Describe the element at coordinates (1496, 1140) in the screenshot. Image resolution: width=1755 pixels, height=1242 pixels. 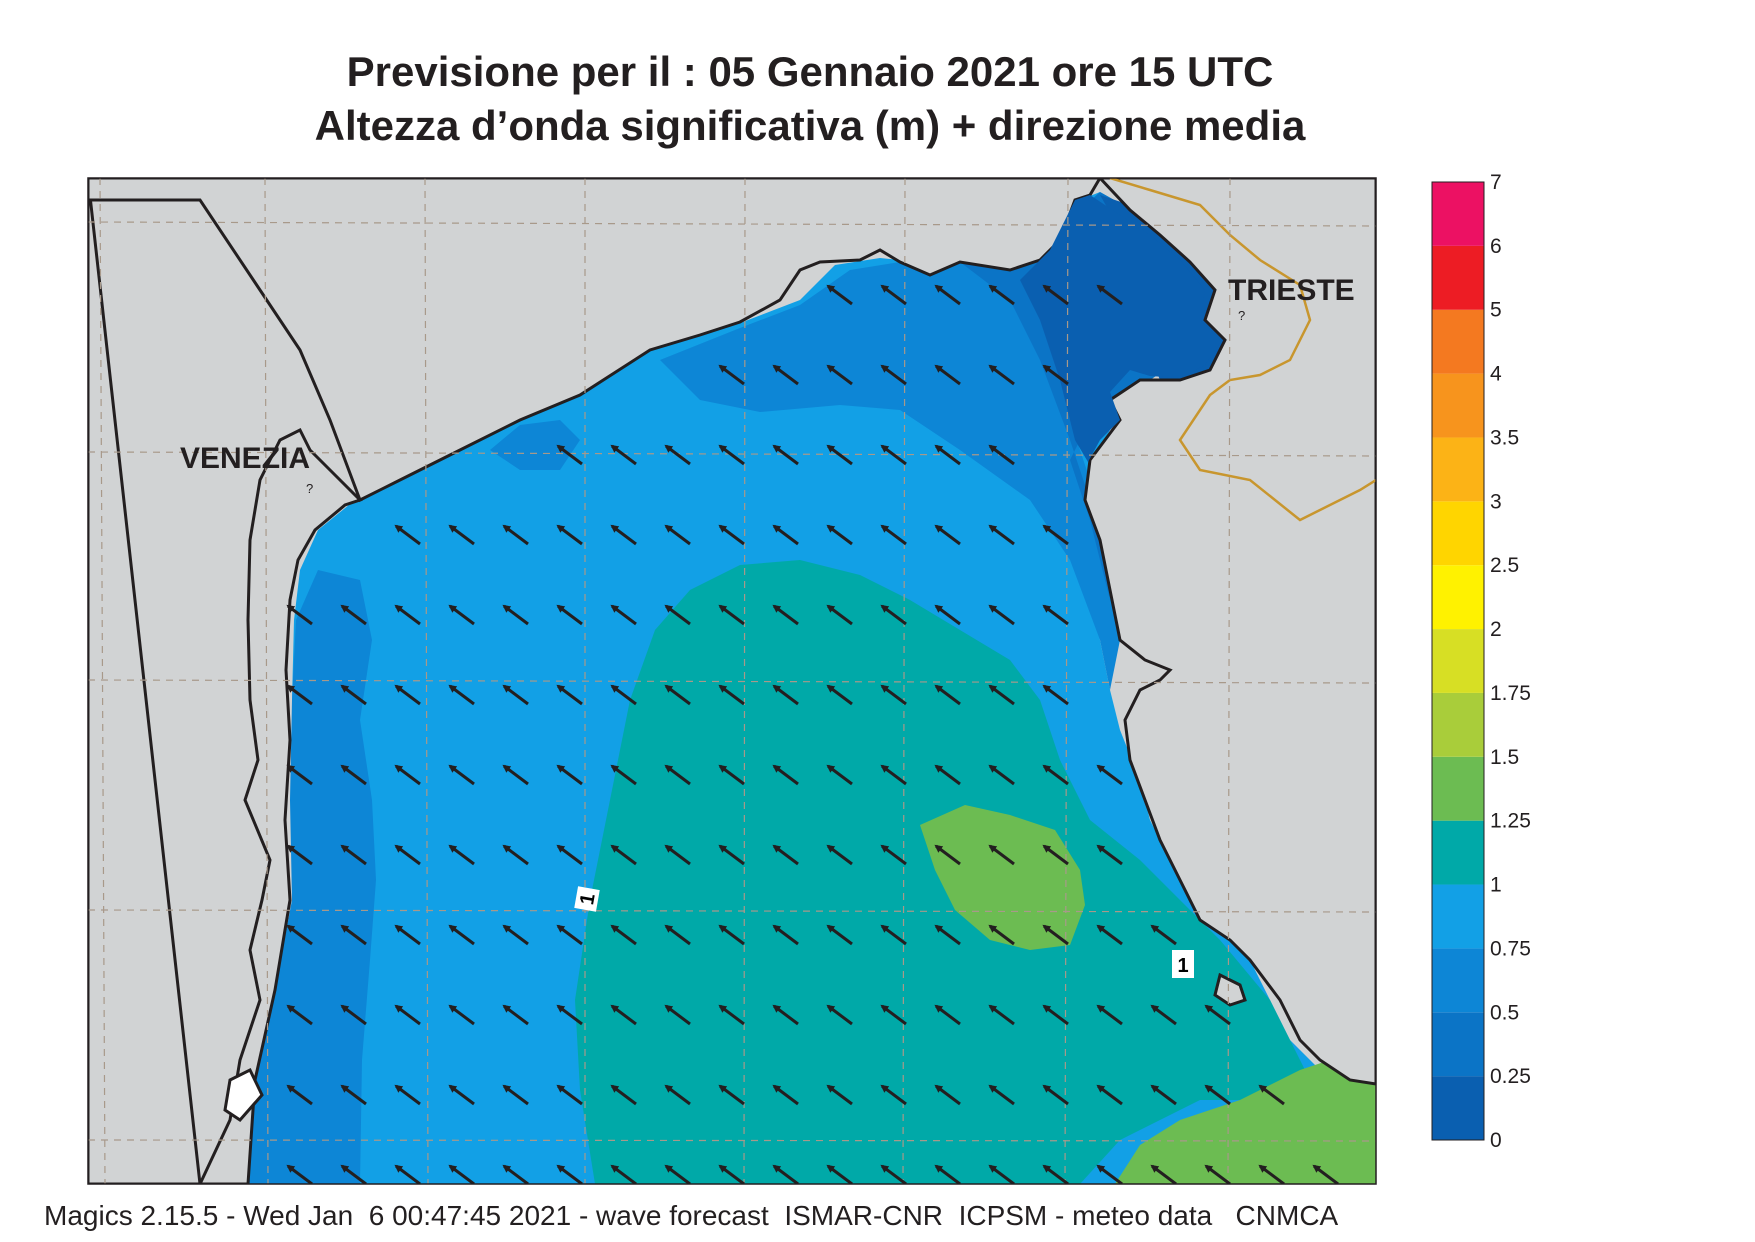
I see `colorbar-label: 0` at that location.